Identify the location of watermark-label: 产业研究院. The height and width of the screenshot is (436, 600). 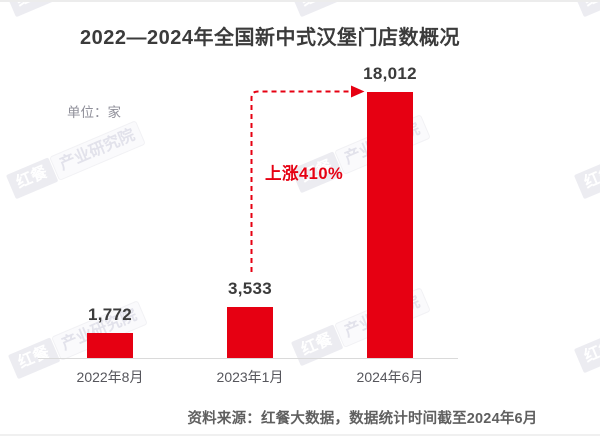
(97, 150).